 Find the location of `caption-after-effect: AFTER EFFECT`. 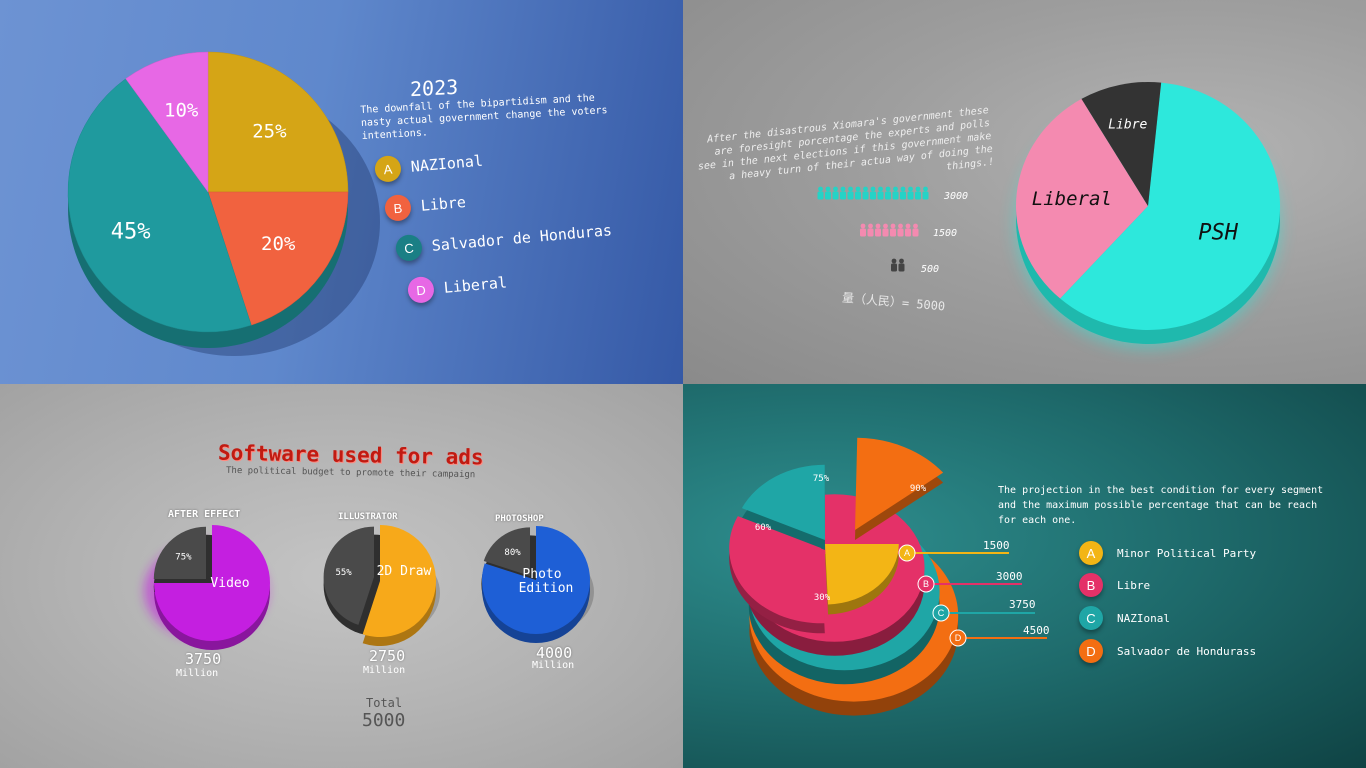

caption-after-effect: AFTER EFFECT is located at coordinates (204, 514).